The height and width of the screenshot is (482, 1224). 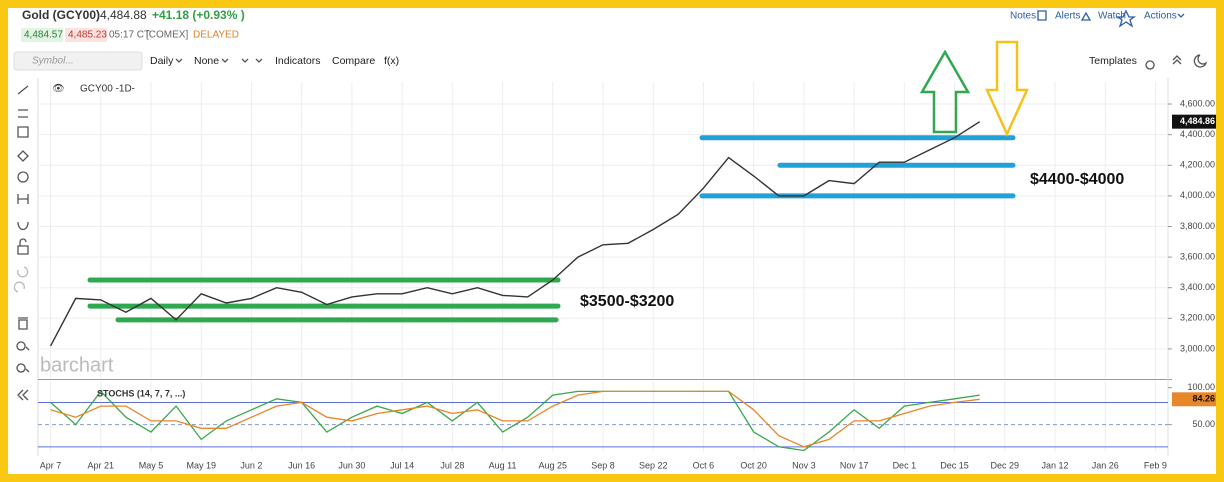 I want to click on toolbar-icons, so click(x=691, y=62).